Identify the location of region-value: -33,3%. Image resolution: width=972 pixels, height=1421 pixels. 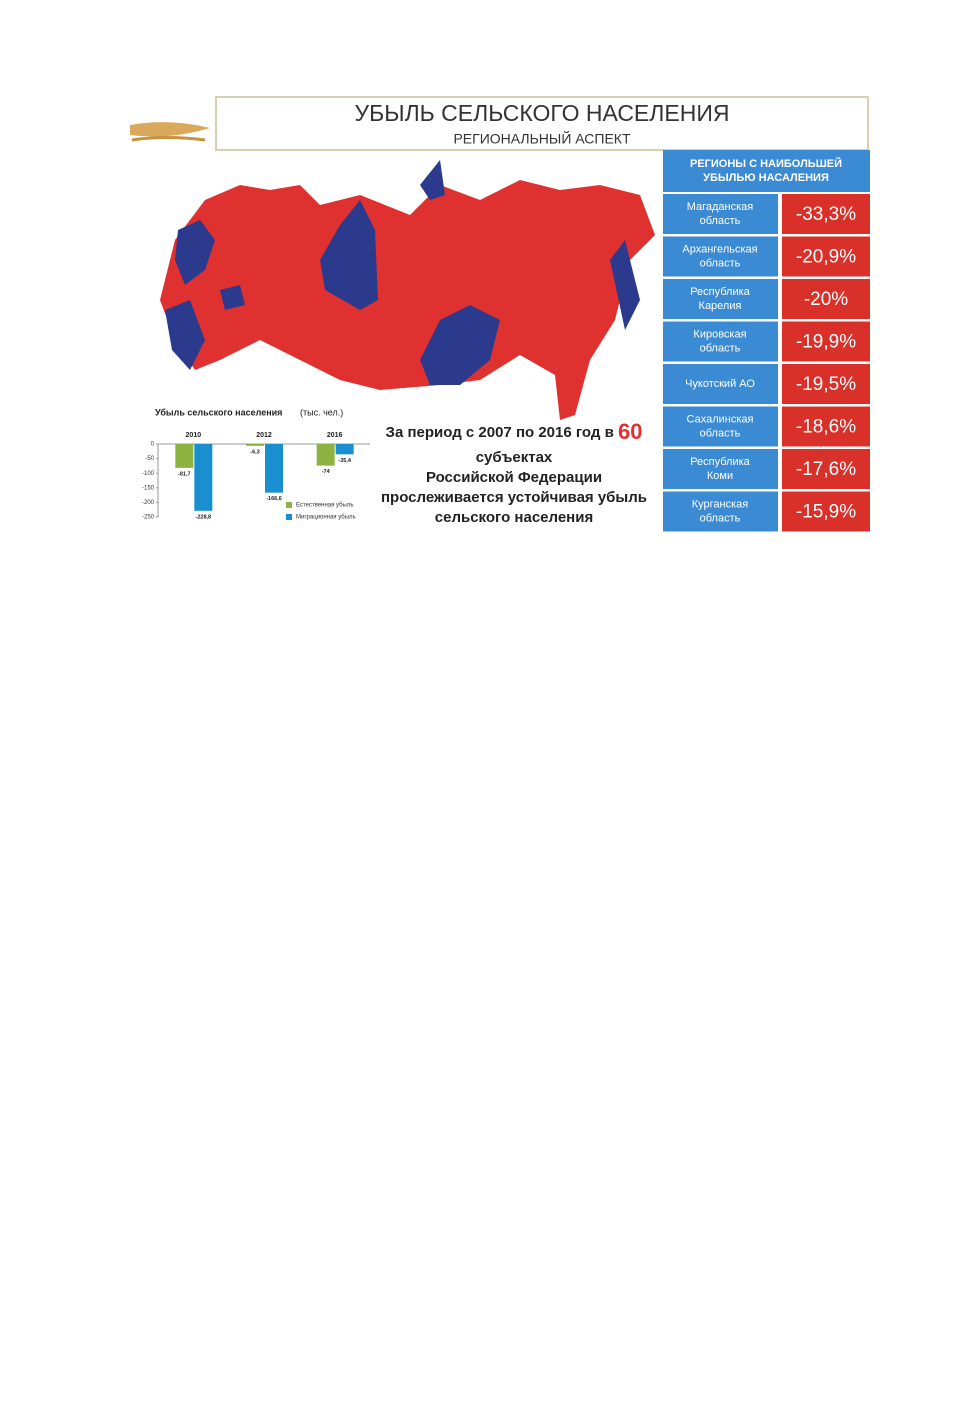
(826, 214).